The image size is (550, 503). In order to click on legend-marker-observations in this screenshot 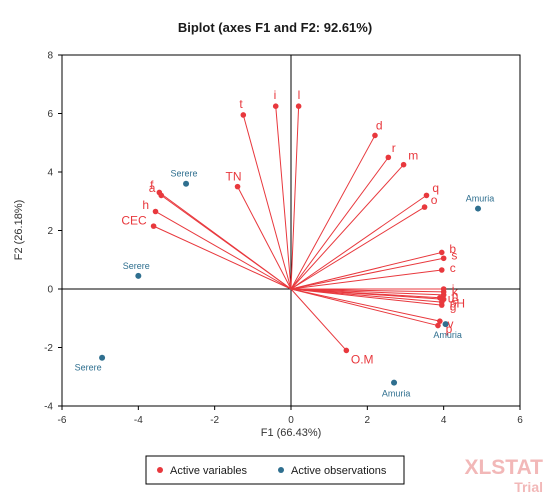, I will do `click(281, 470)`.